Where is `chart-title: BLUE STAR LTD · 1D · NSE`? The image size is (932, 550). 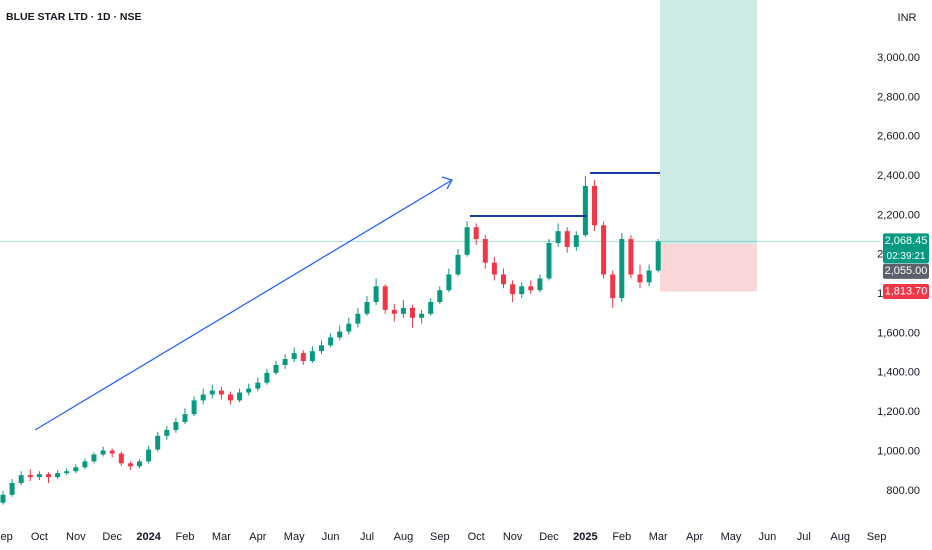
chart-title: BLUE STAR LTD · 1D · NSE is located at coordinates (74, 17).